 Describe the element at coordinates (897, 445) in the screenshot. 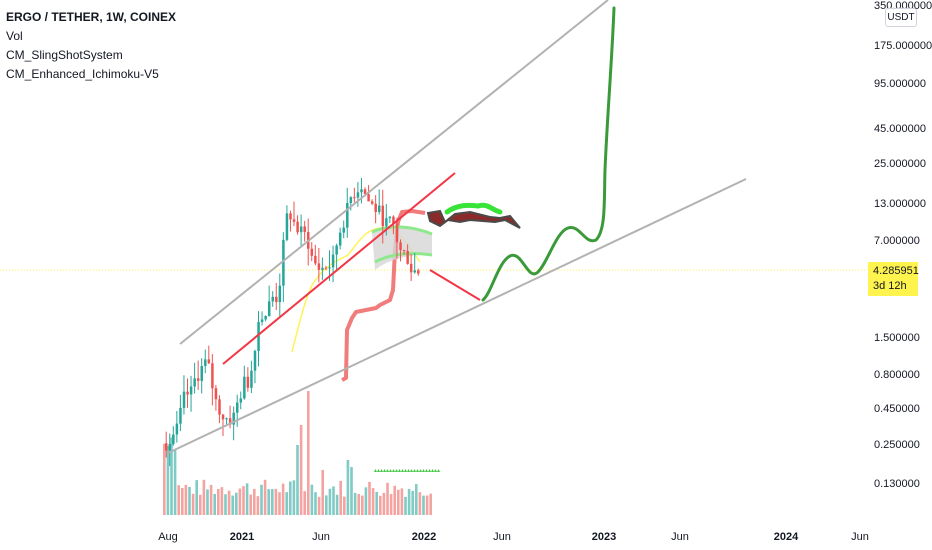

I see `price-tick: 0.250000` at that location.